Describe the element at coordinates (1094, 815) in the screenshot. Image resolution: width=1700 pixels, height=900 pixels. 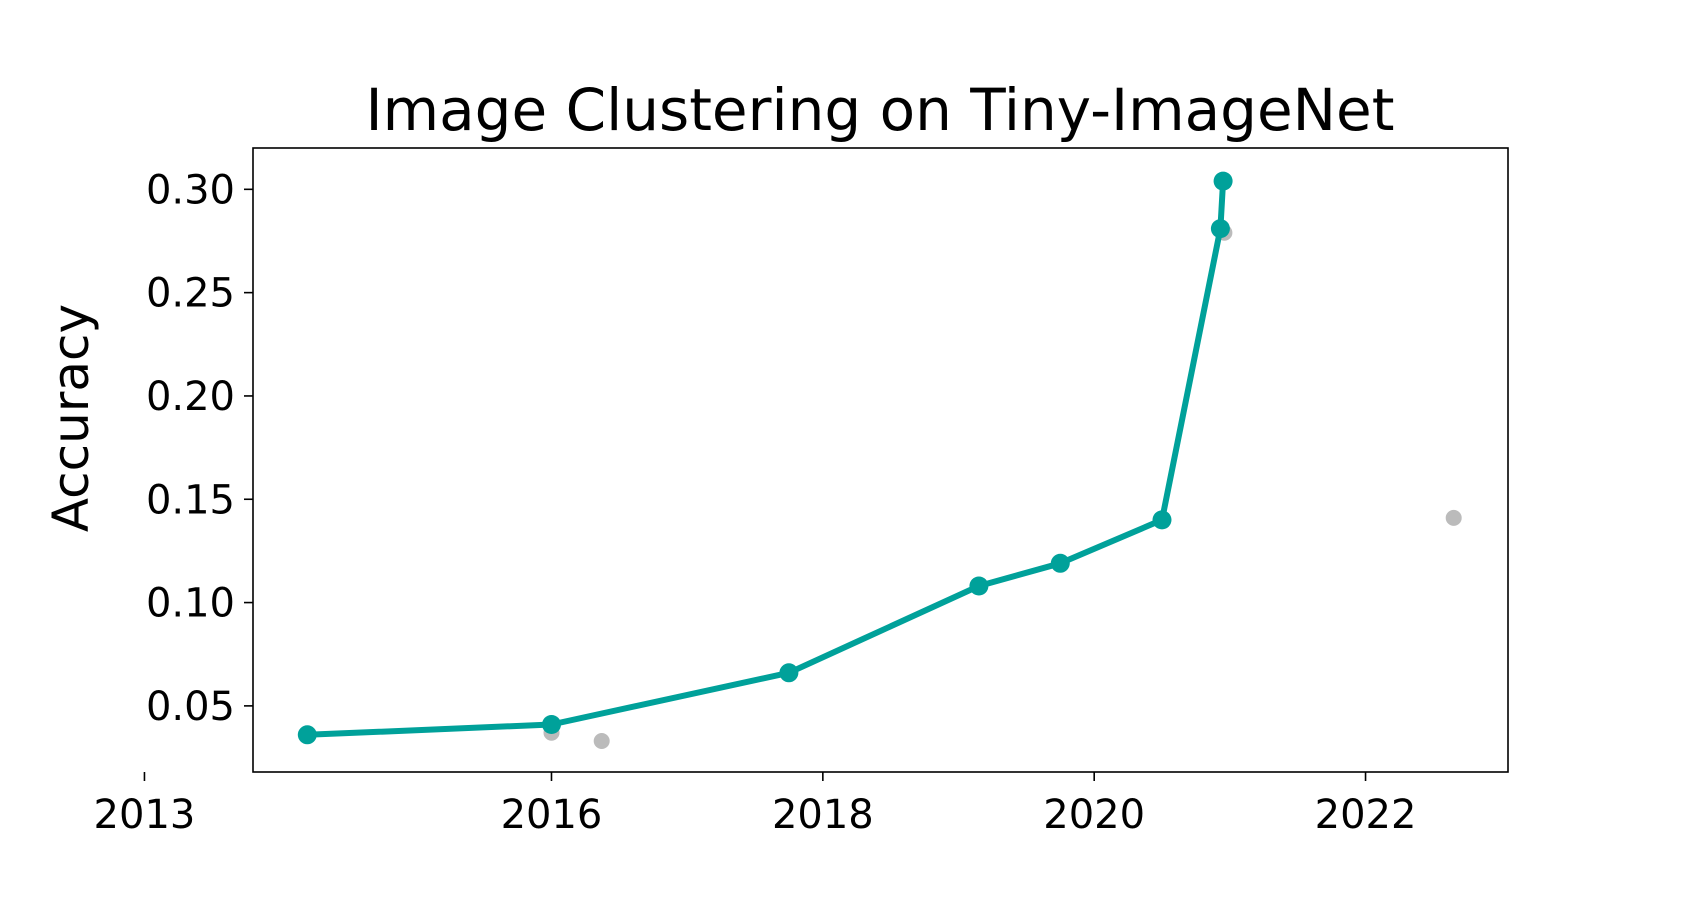
I see `x-tick-label-3: 2020` at that location.